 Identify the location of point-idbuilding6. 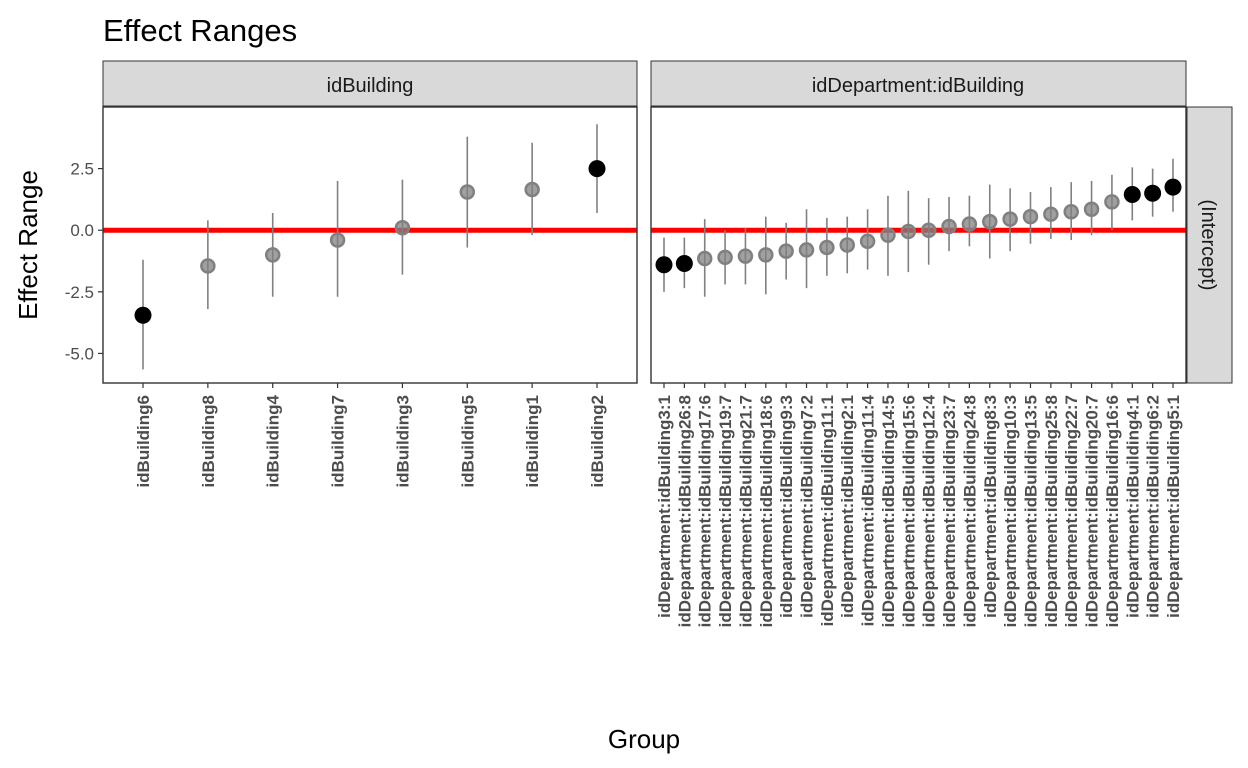
(143, 315).